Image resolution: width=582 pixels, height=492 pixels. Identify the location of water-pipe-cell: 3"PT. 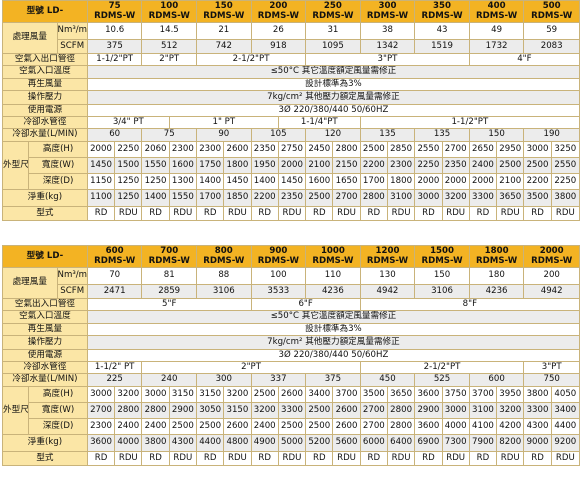
(551, 367).